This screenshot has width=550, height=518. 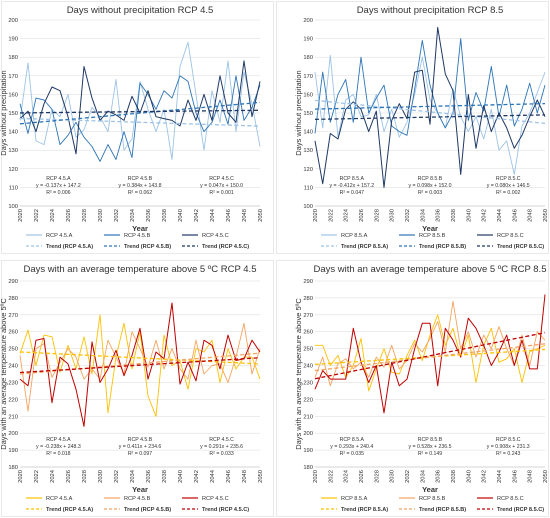 I want to click on y-tick-label: 220, so click(x=13, y=400).